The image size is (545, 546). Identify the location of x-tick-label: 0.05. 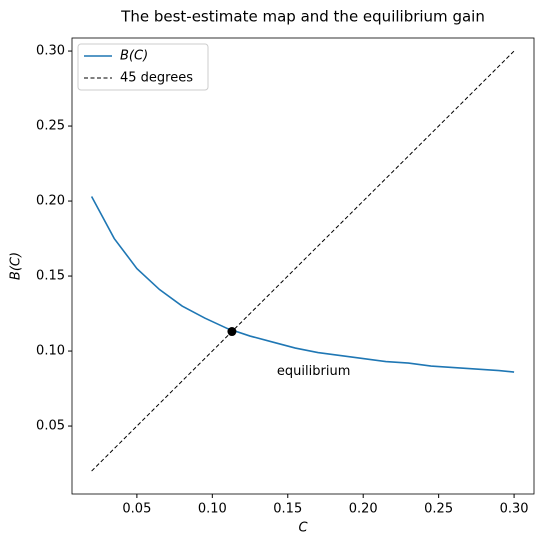
(136, 509).